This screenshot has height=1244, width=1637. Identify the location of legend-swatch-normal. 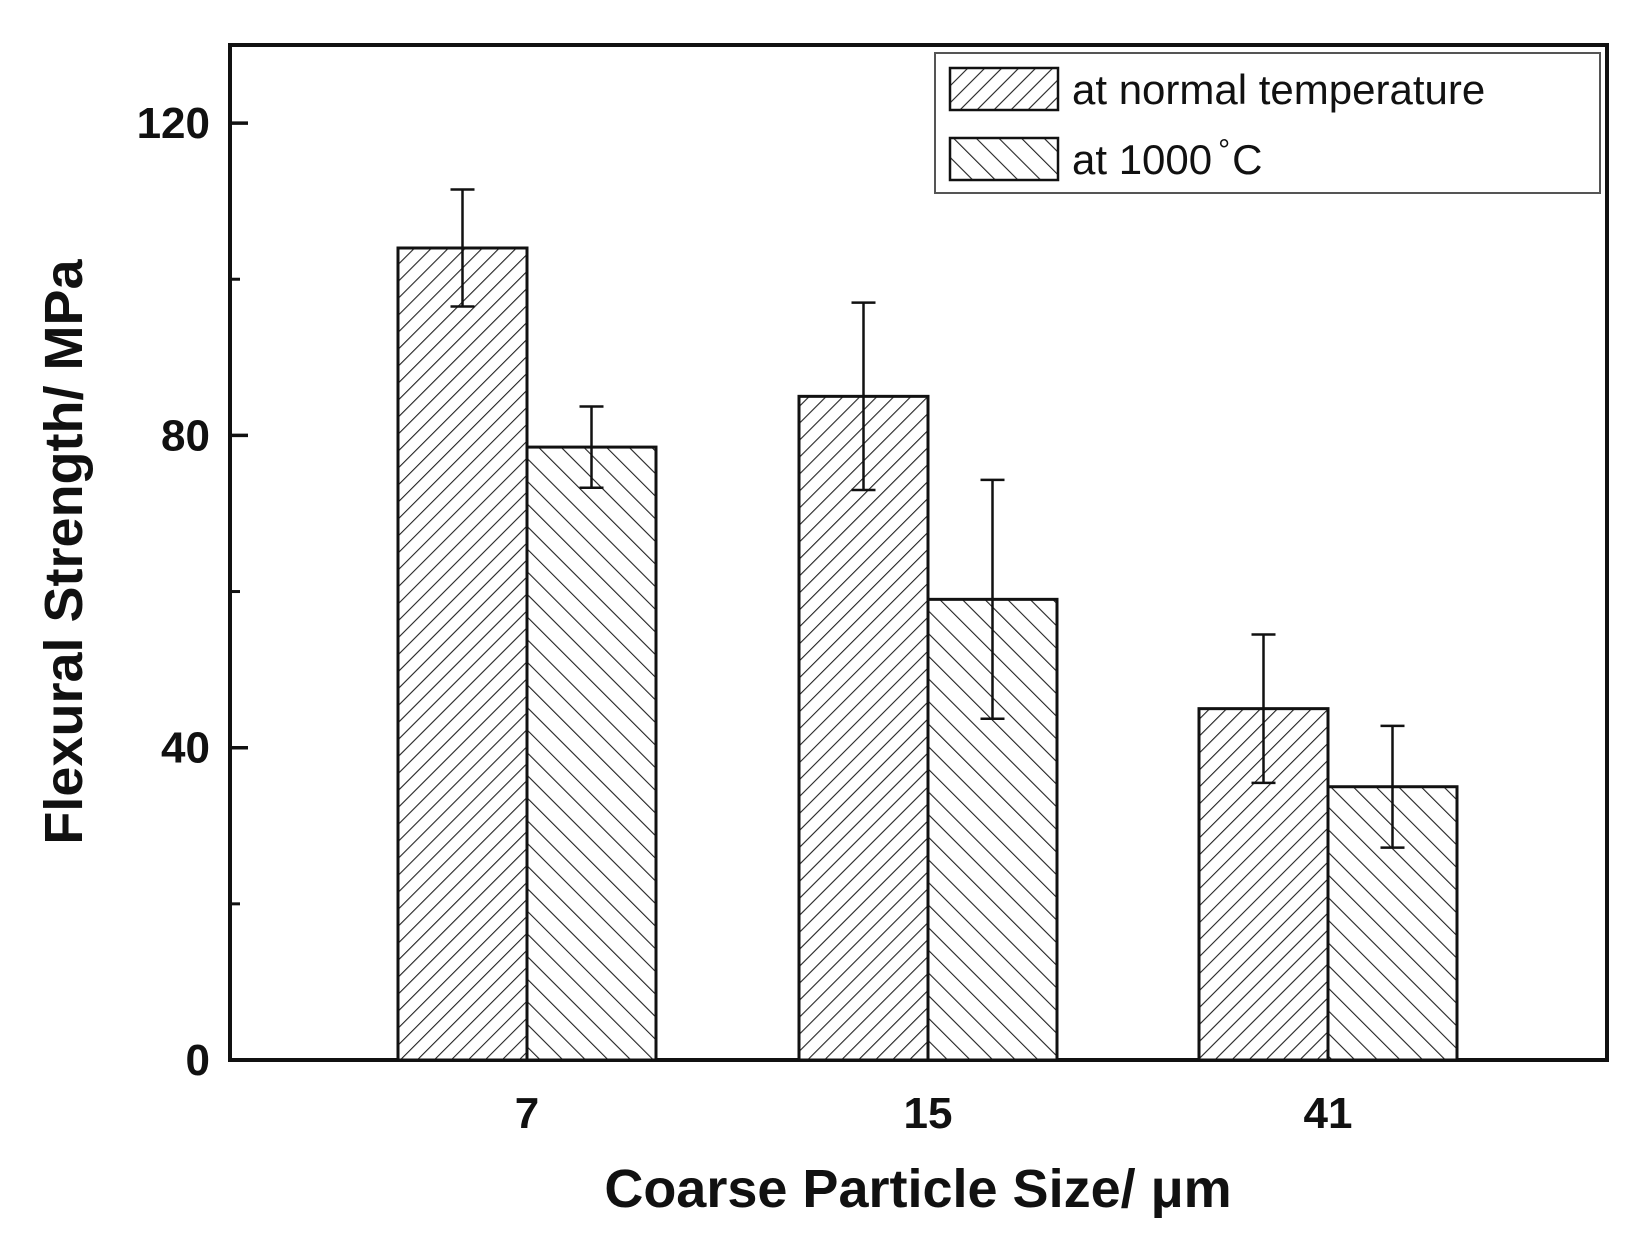
(1004, 89).